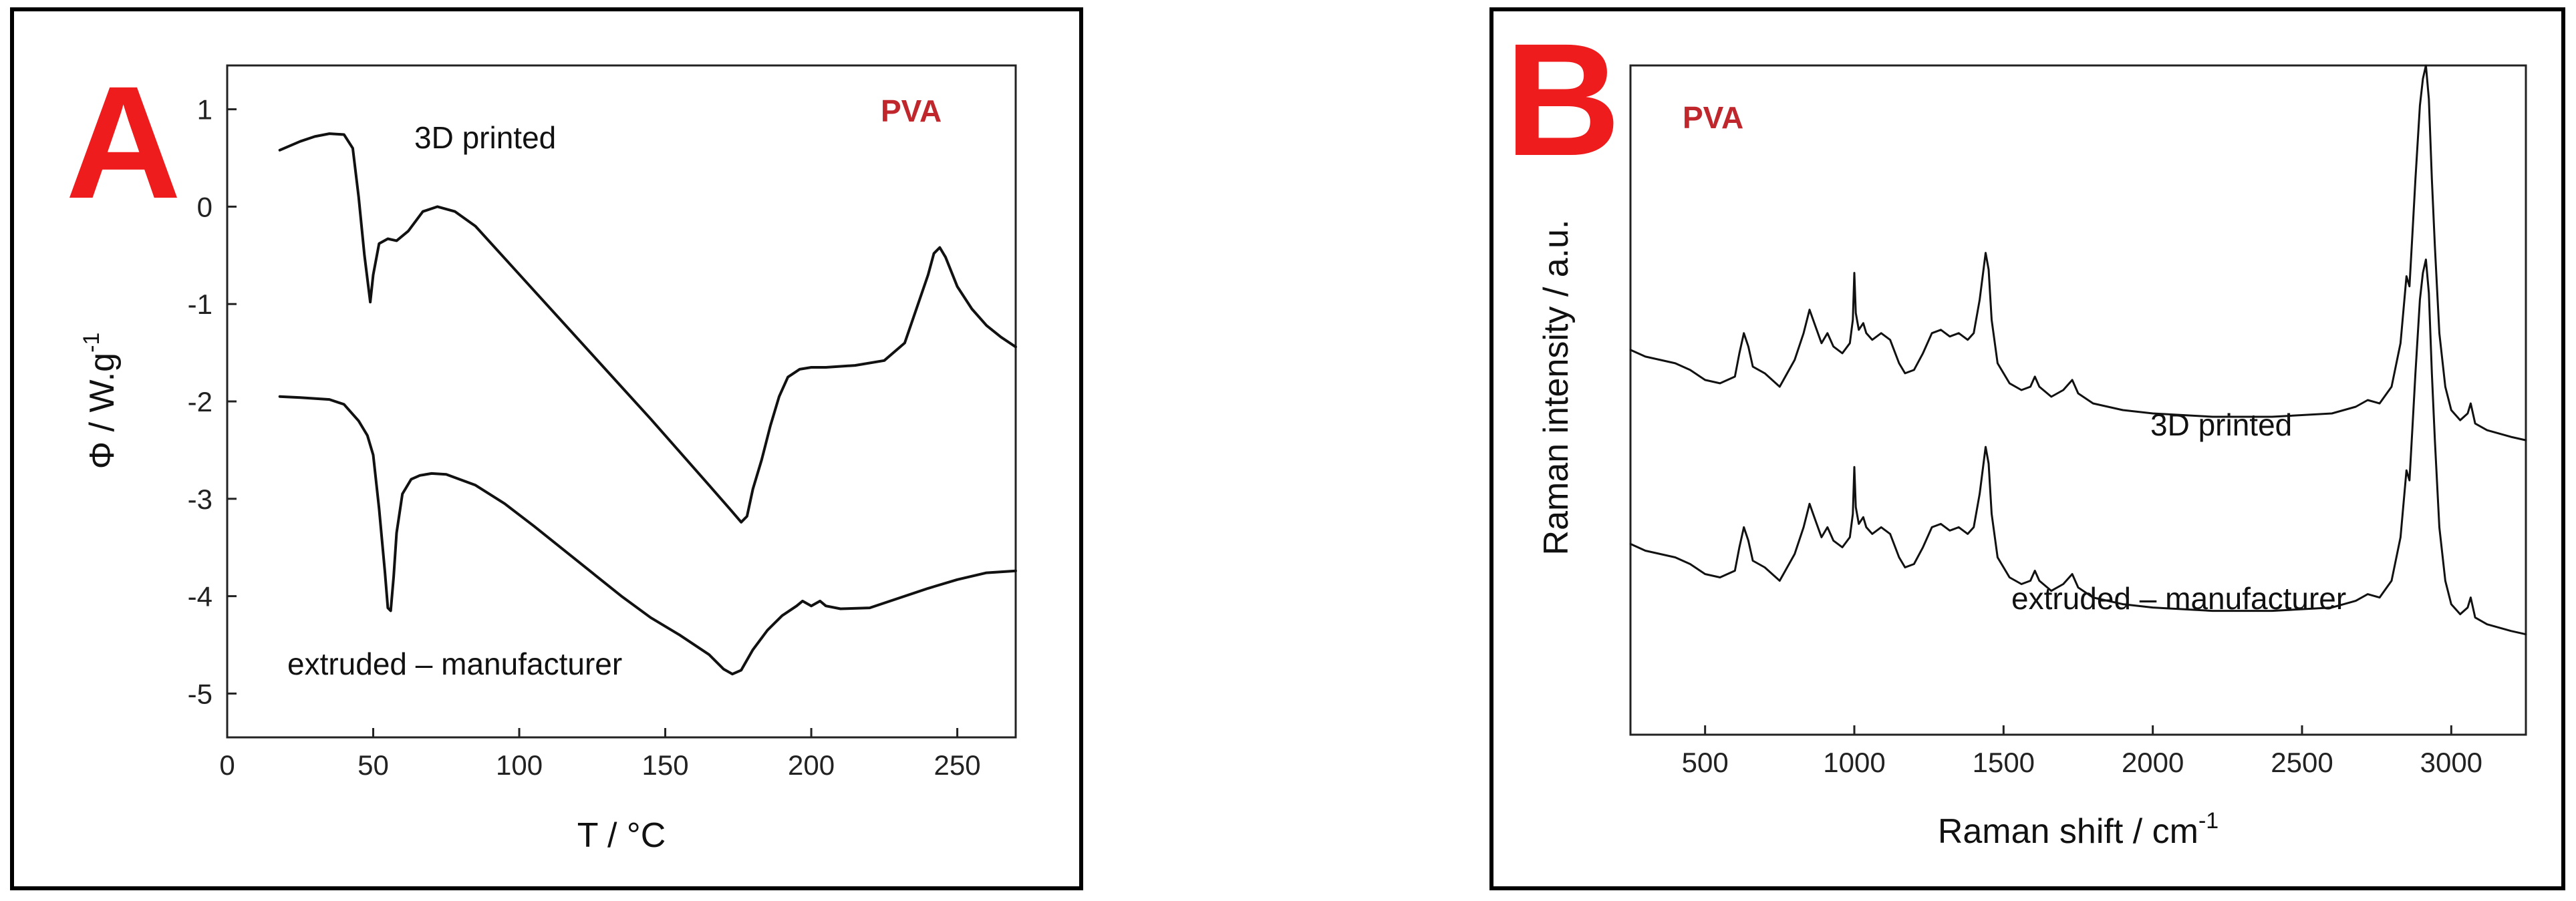 Image resolution: width=2576 pixels, height=901 pixels. Describe the element at coordinates (204, 110) in the screenshot. I see `plot-a-ytick-label: 1` at that location.